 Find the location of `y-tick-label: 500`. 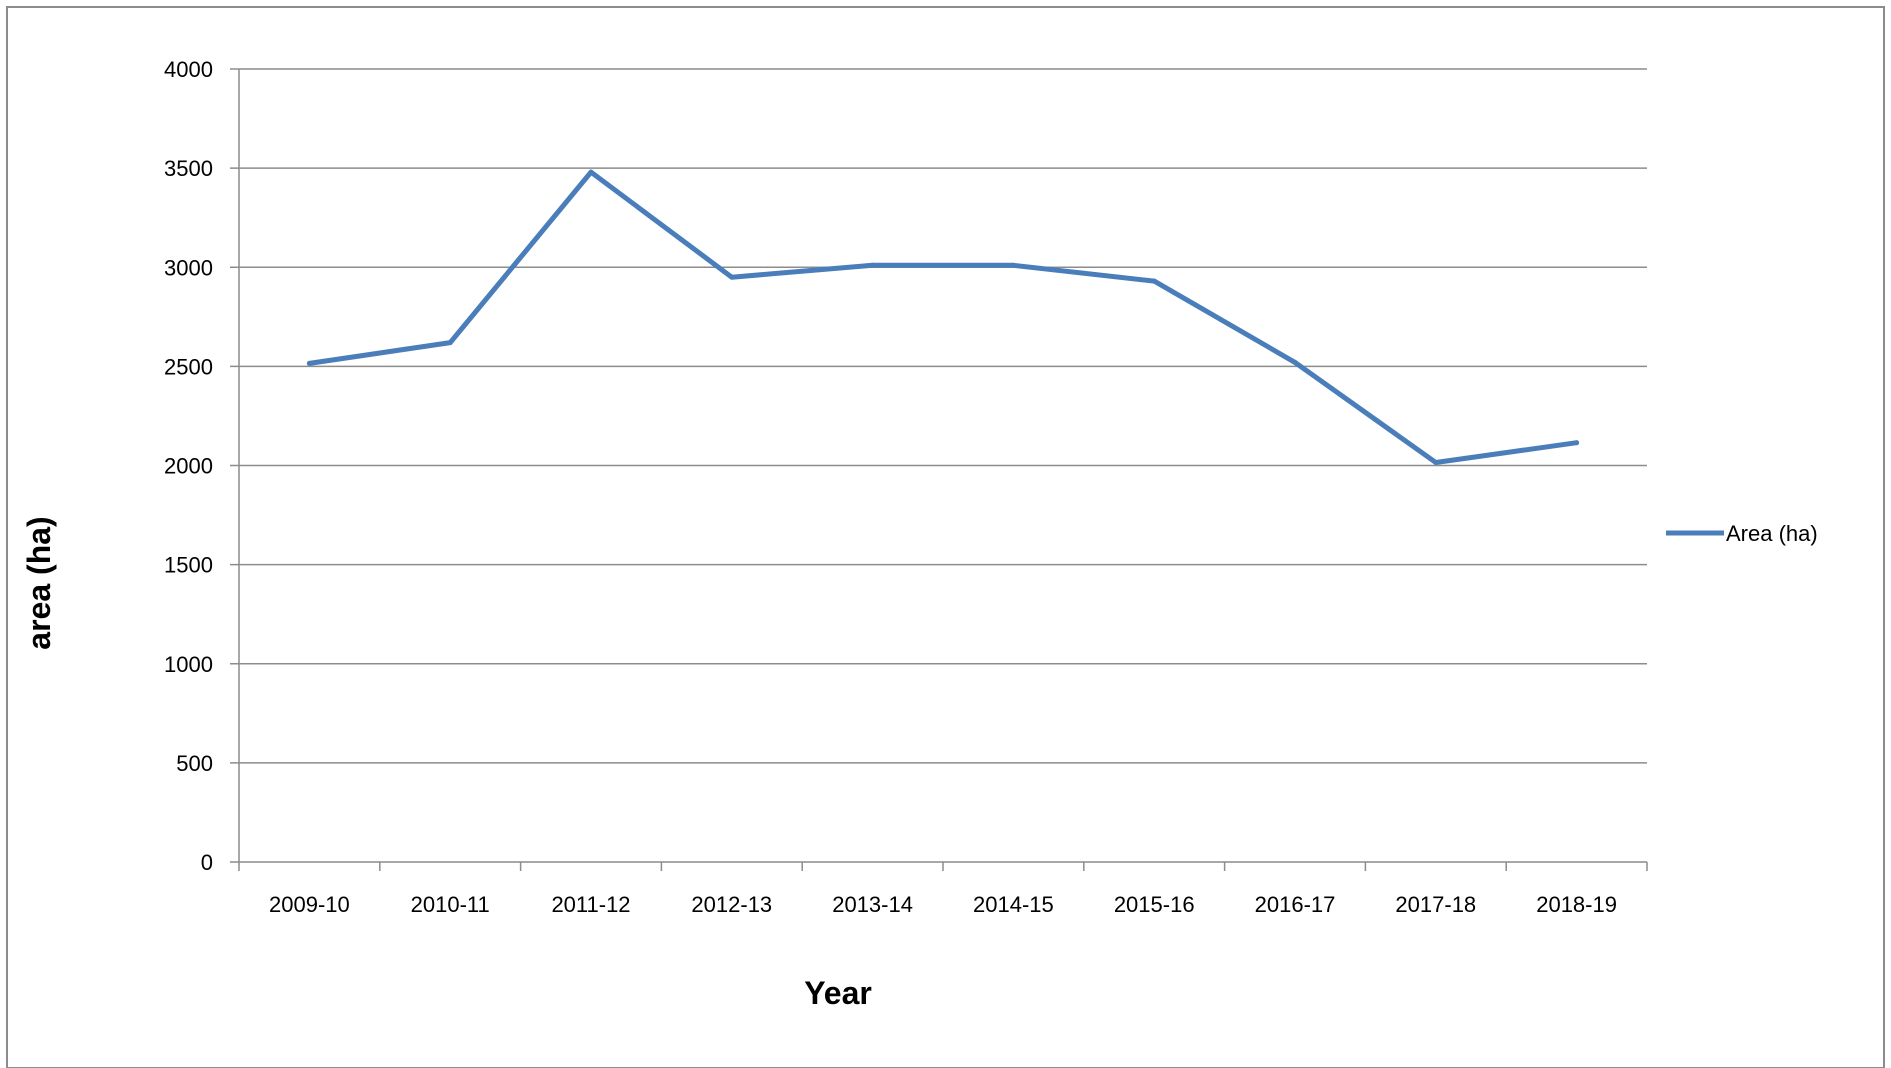

y-tick-label: 500 is located at coordinates (194, 763).